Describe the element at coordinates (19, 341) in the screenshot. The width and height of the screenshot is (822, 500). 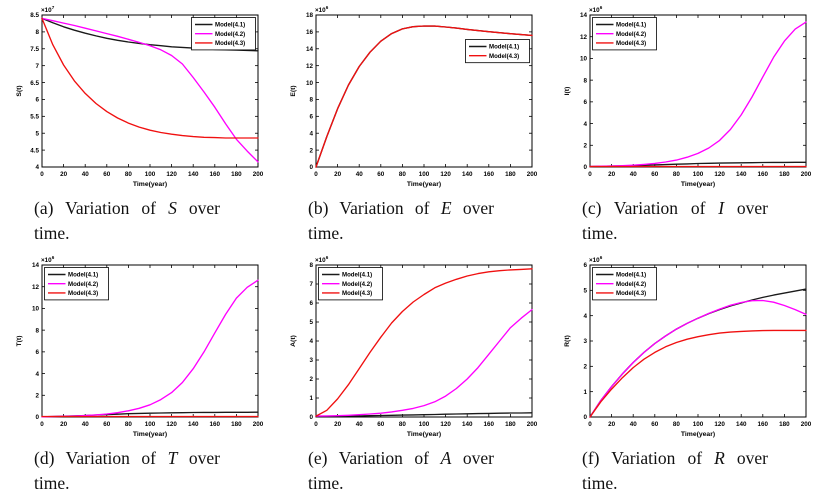
I see `y-axis-label: T(t)` at that location.